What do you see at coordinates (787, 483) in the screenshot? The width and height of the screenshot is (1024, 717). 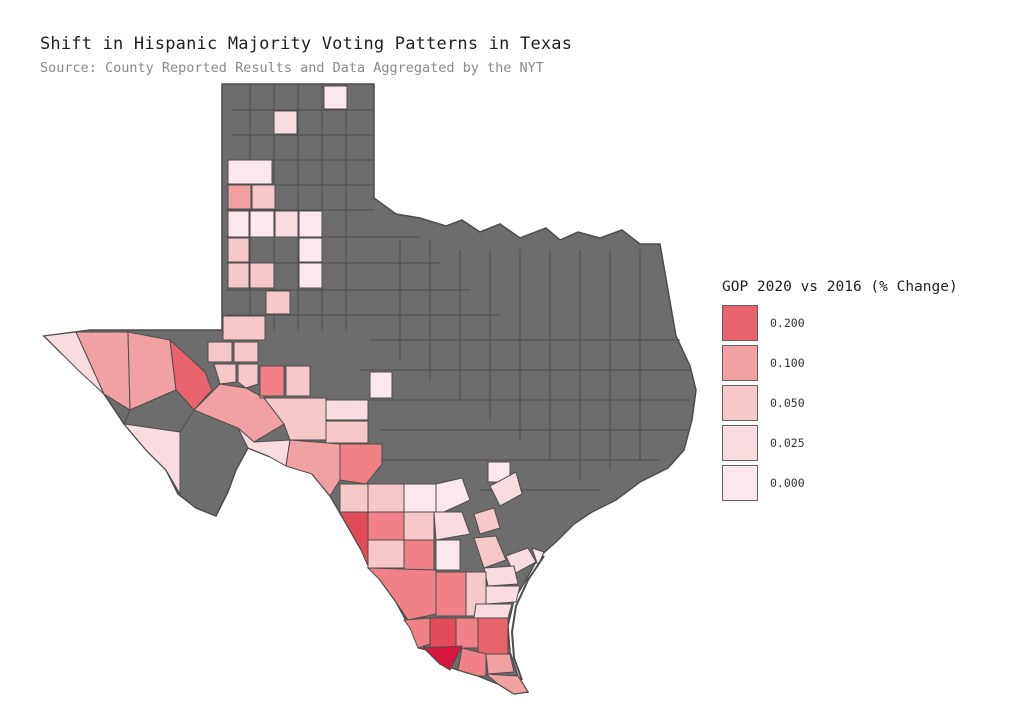 I see `legend-label: 0.000` at bounding box center [787, 483].